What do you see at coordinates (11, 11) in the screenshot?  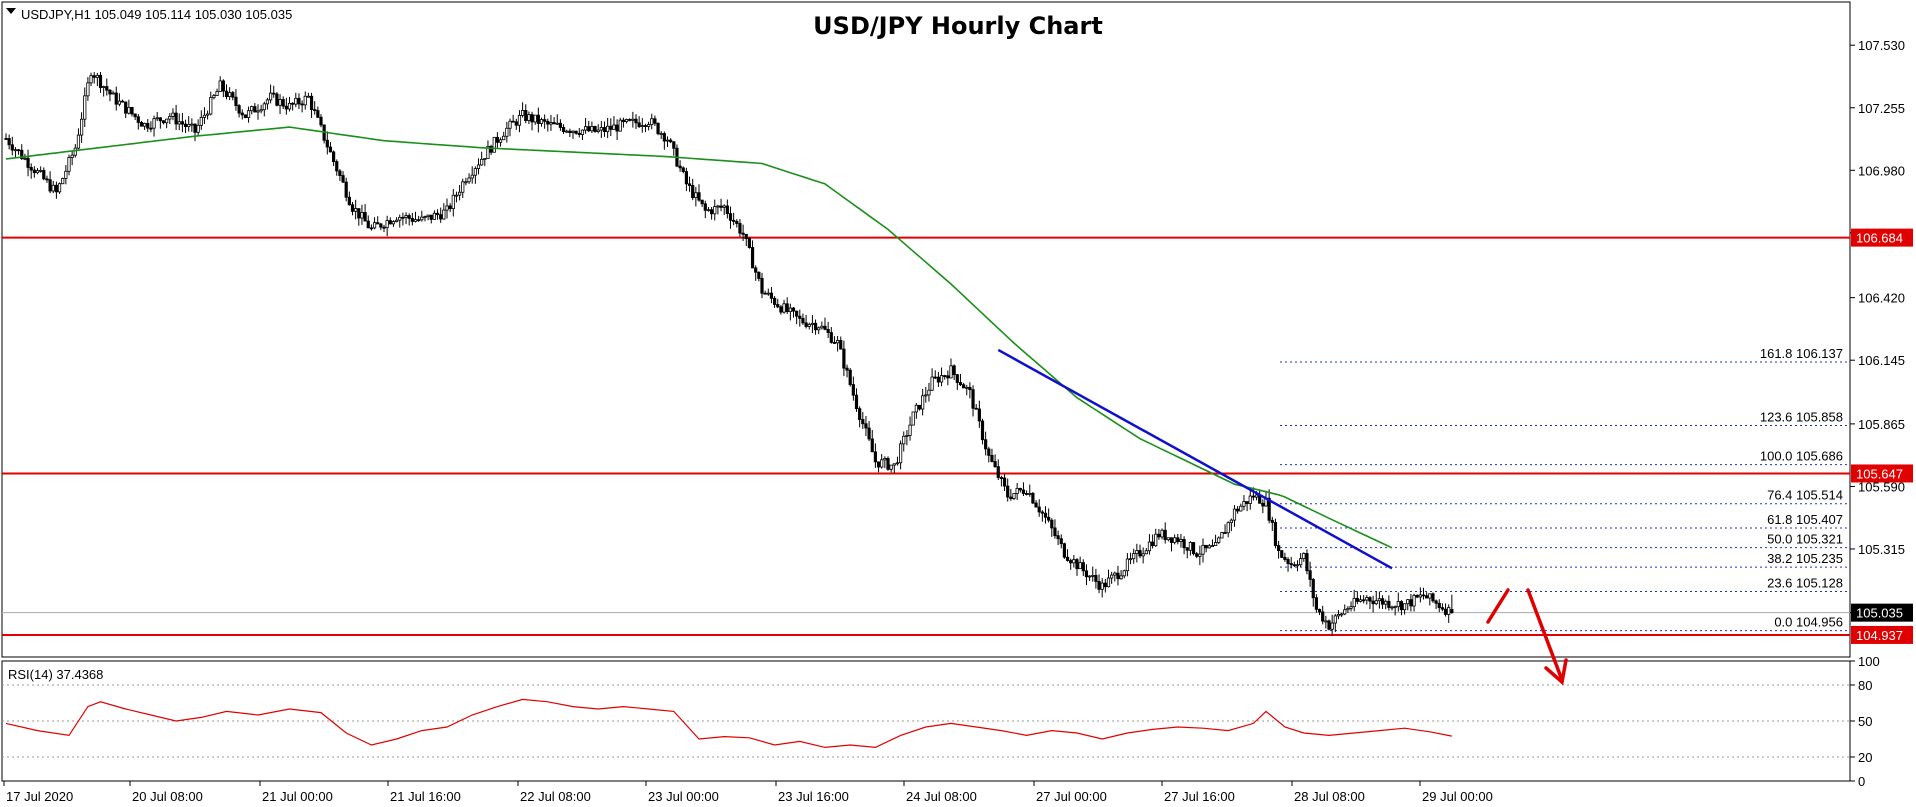 I see `collapse-triangle-icon` at bounding box center [11, 11].